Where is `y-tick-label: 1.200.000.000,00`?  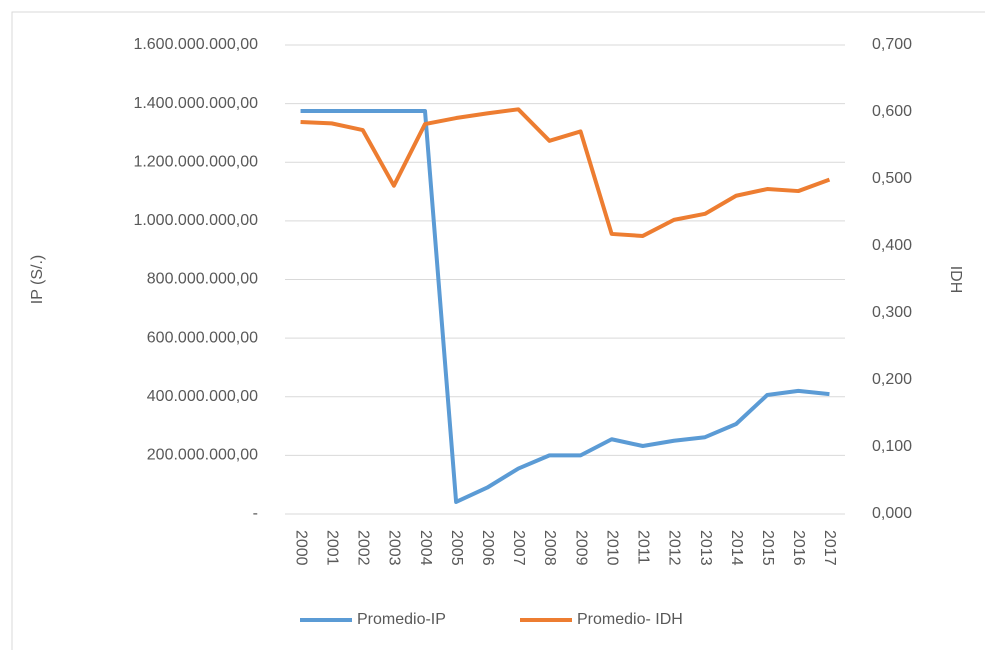
y-tick-label: 1.200.000.000,00 is located at coordinates (195, 161).